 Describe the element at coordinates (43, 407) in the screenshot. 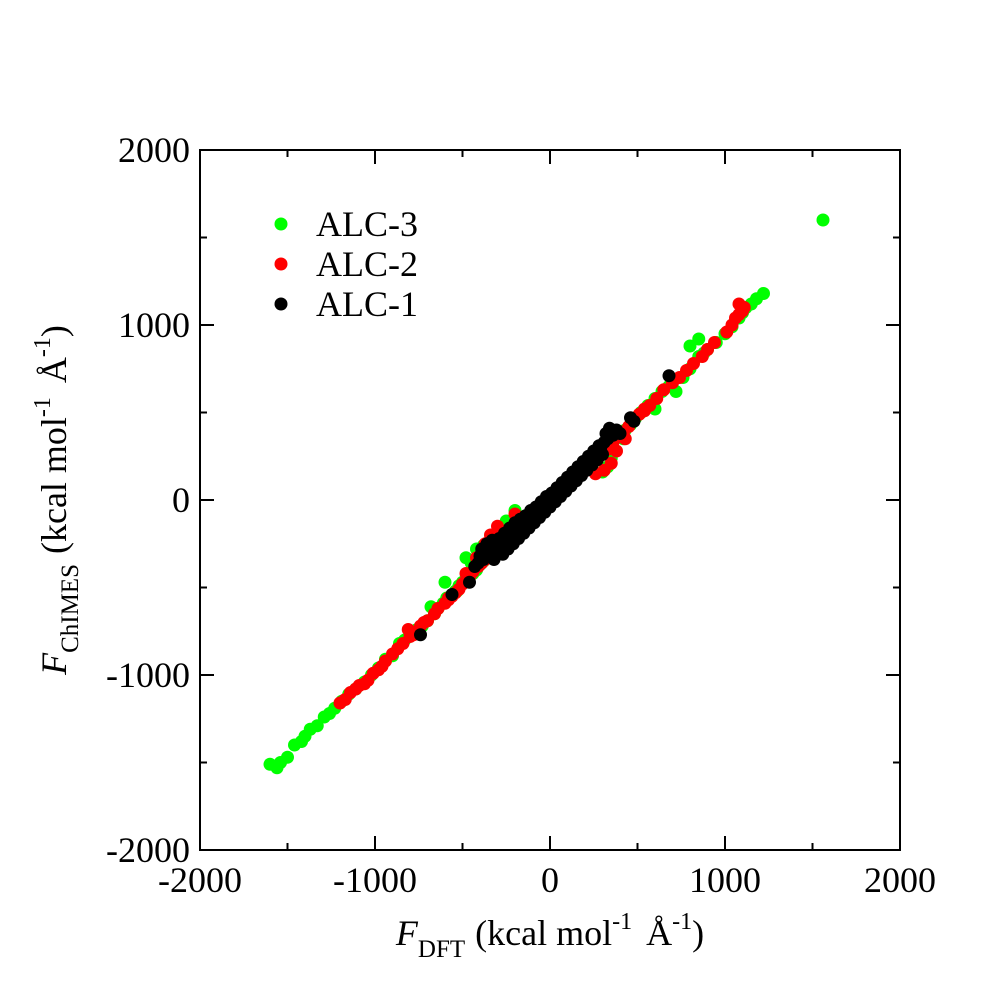

I see `y-axis-exponent-1: -1` at that location.